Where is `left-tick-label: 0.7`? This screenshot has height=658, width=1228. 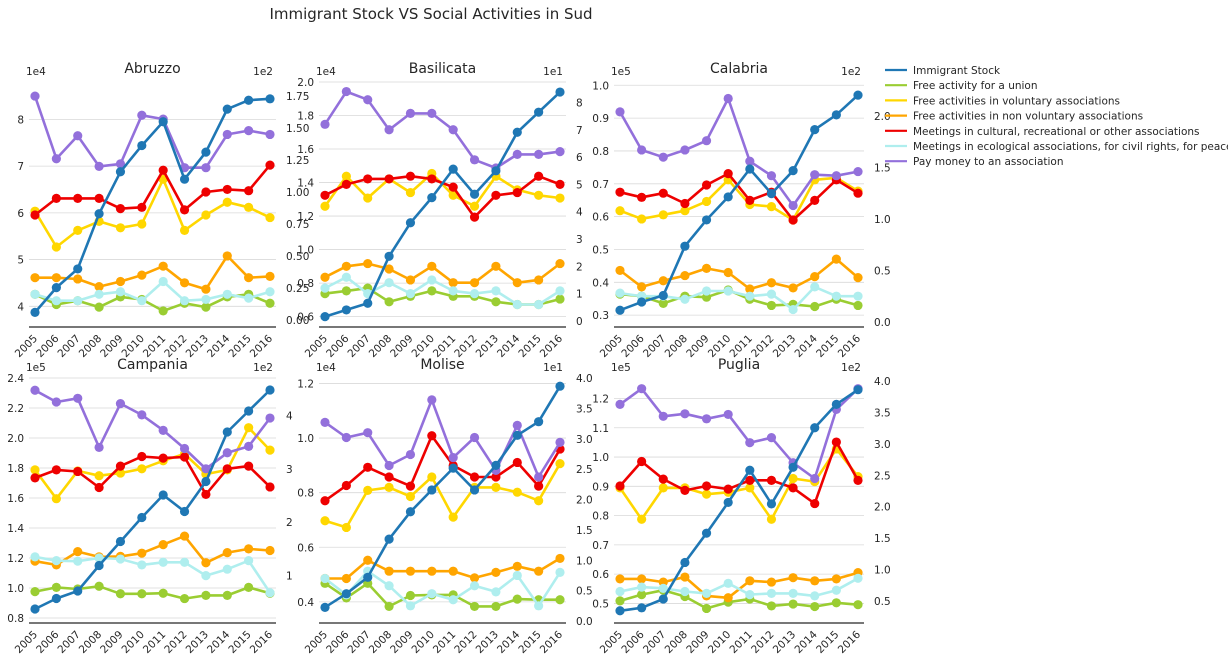
left-tick-label: 0.7 is located at coordinates (600, 185).